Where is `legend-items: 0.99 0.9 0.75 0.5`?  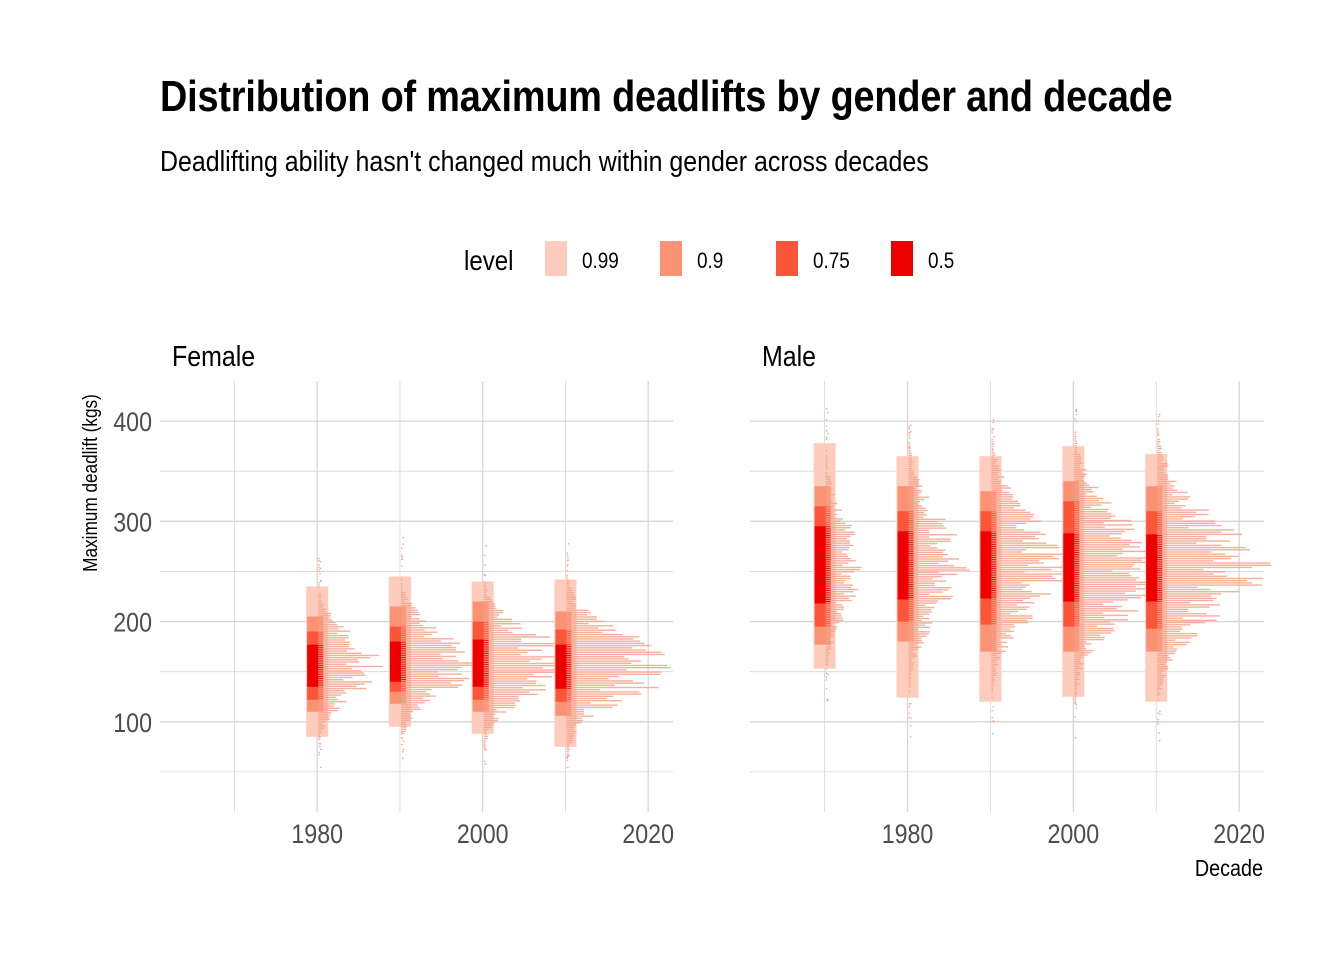
legend-items: 0.99 0.9 0.75 0.5 is located at coordinates (749, 258).